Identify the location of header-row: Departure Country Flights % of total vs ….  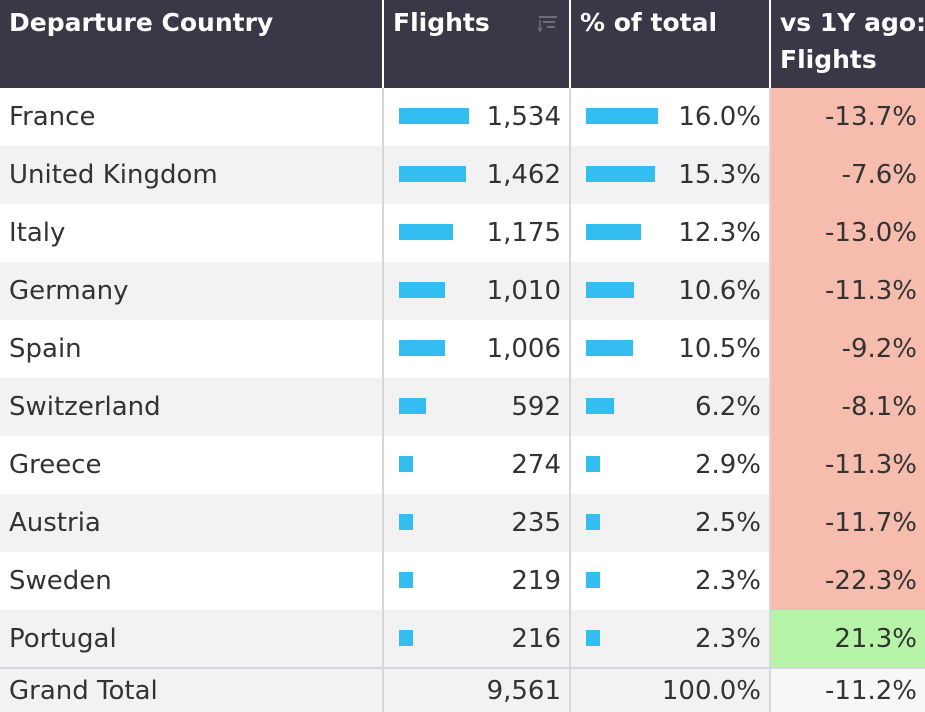
(462, 44).